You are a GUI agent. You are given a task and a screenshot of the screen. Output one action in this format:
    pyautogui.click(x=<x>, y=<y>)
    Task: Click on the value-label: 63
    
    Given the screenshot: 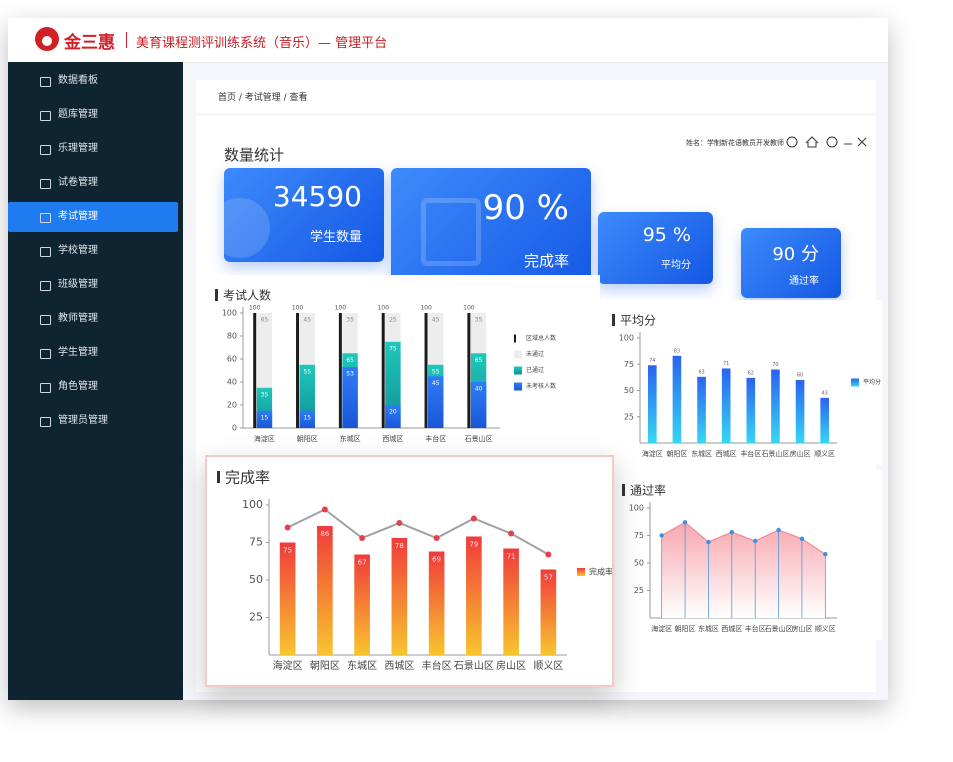 What is the action you would take?
    pyautogui.click(x=701, y=372)
    